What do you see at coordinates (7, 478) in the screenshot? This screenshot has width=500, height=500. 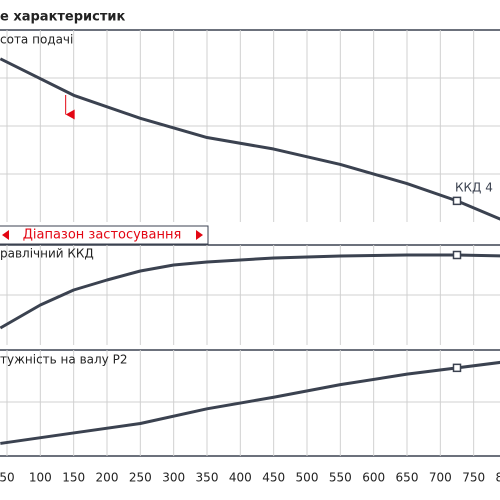 I see `x-tick-label: 50` at bounding box center [7, 478].